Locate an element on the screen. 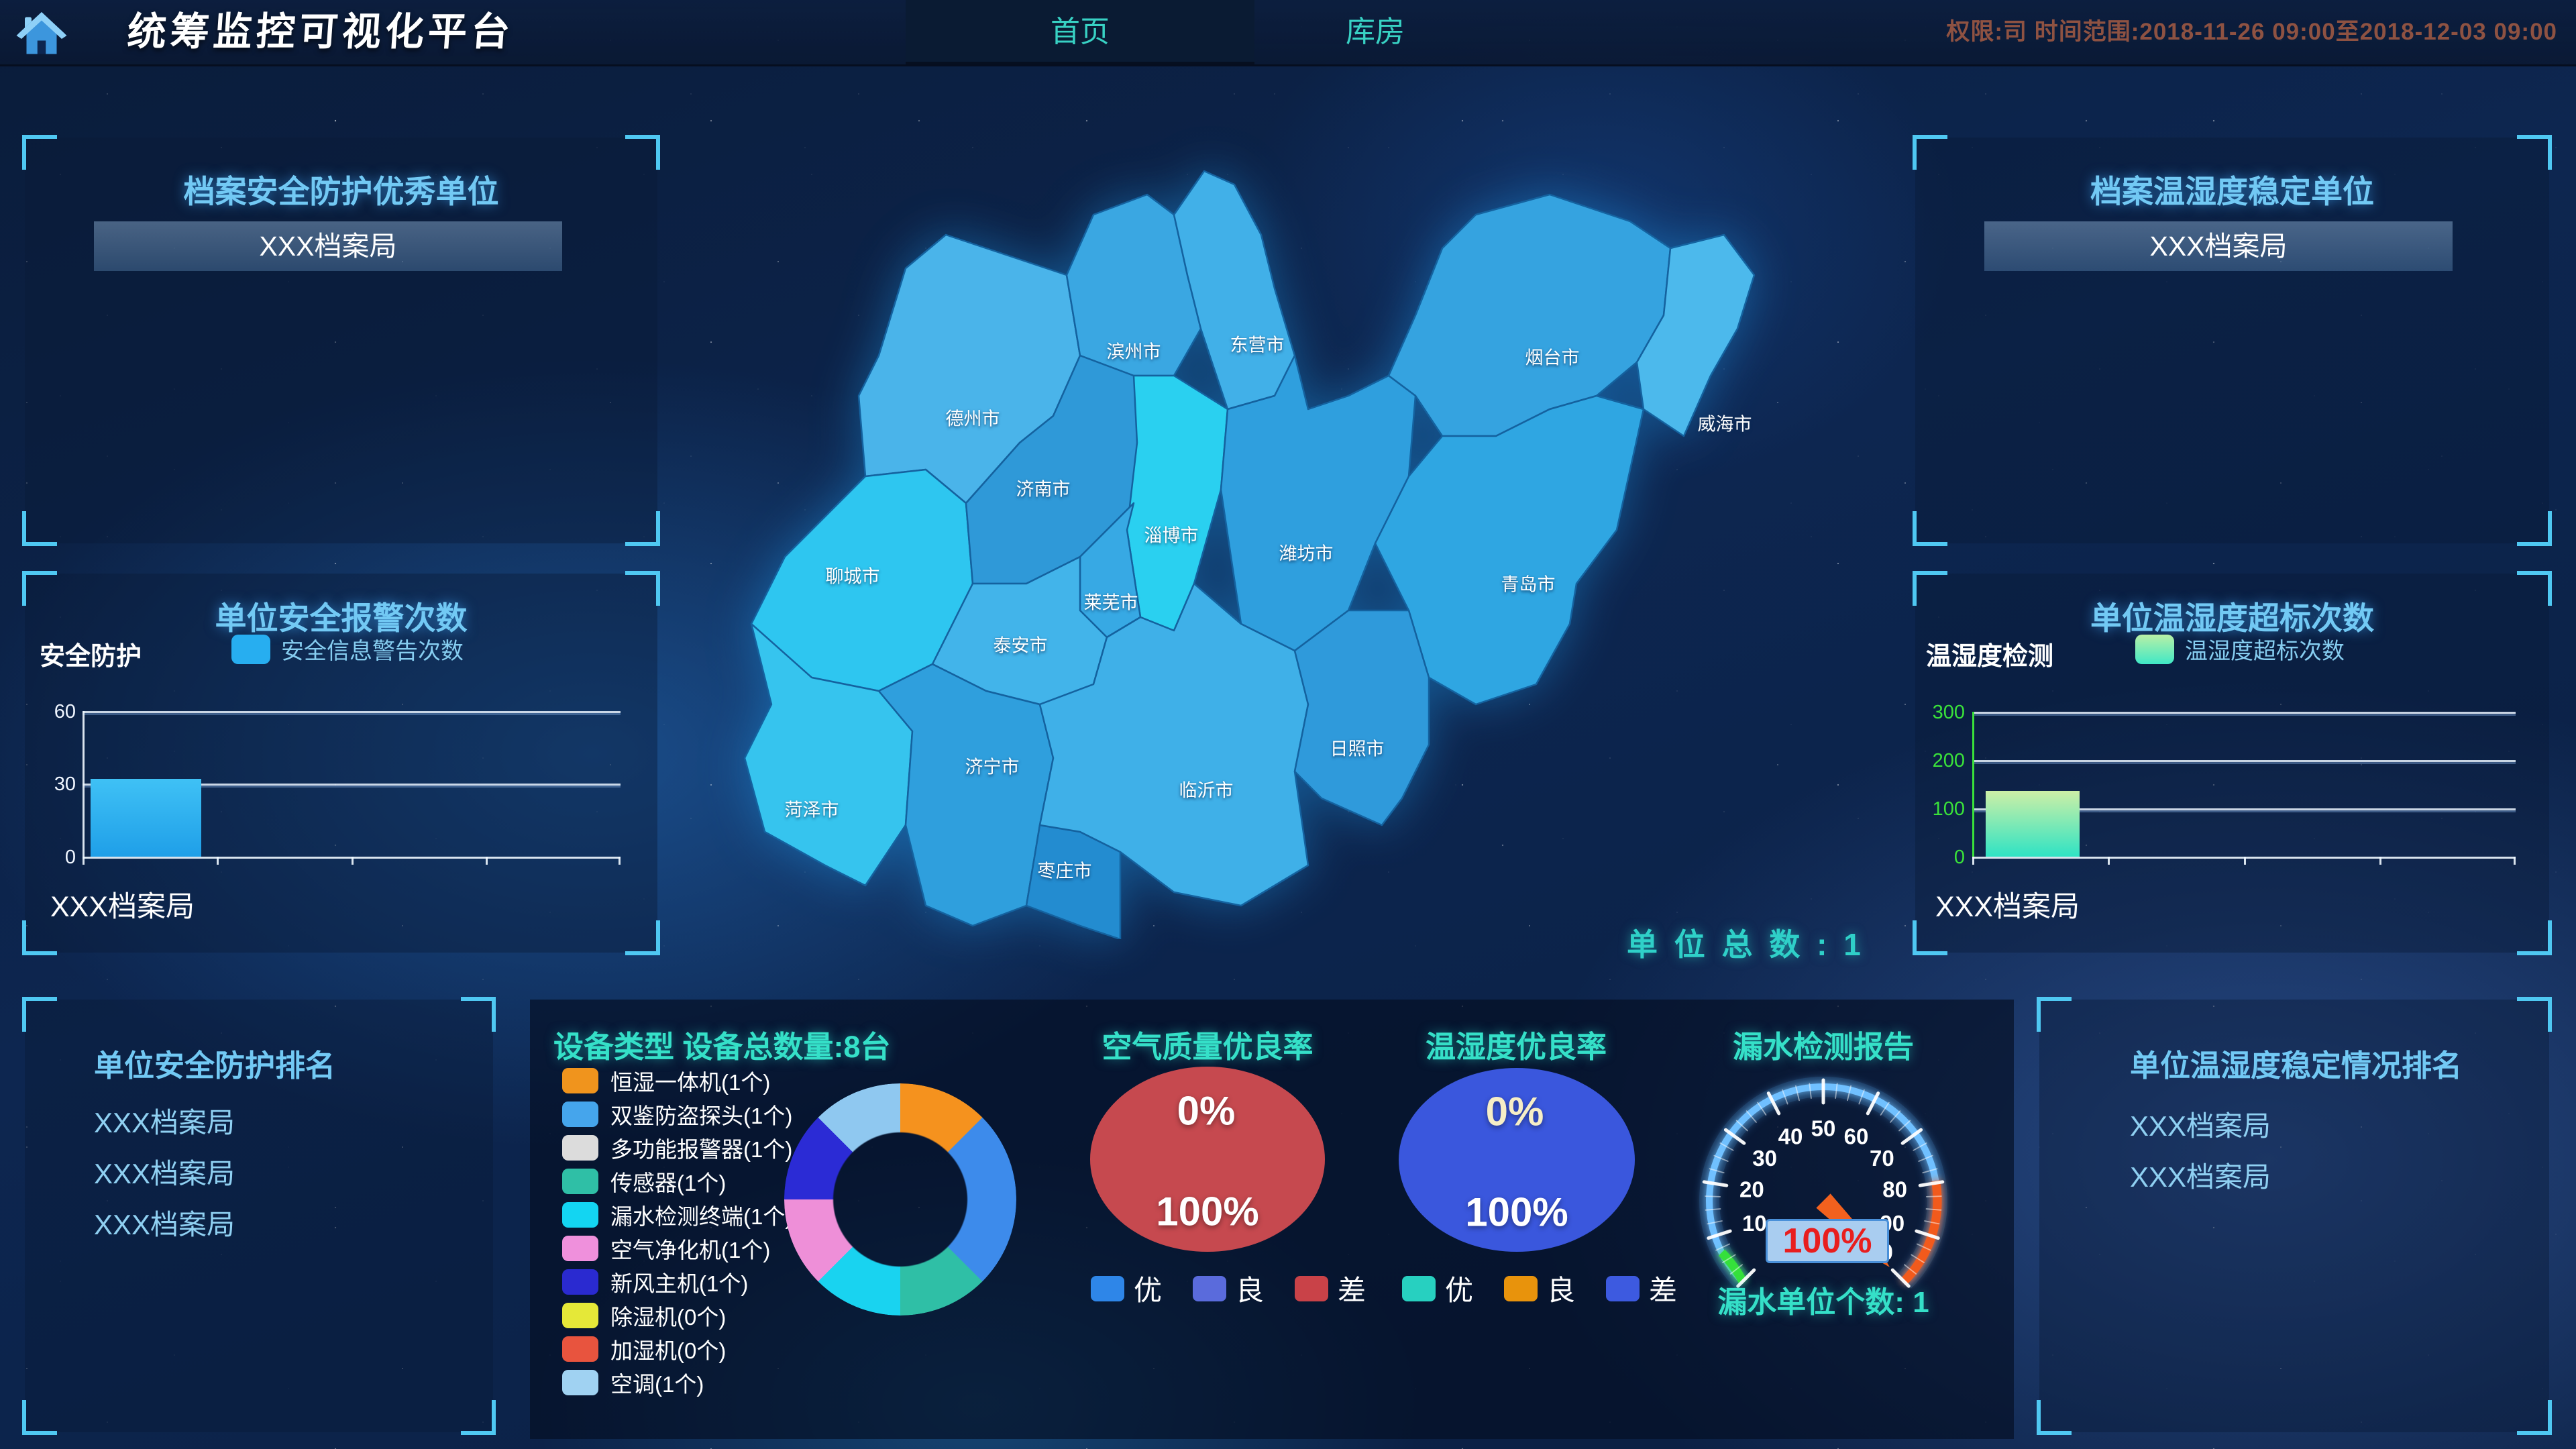  leak-gauge-chart: 0102030405060708090100 is located at coordinates (1823, 1184).